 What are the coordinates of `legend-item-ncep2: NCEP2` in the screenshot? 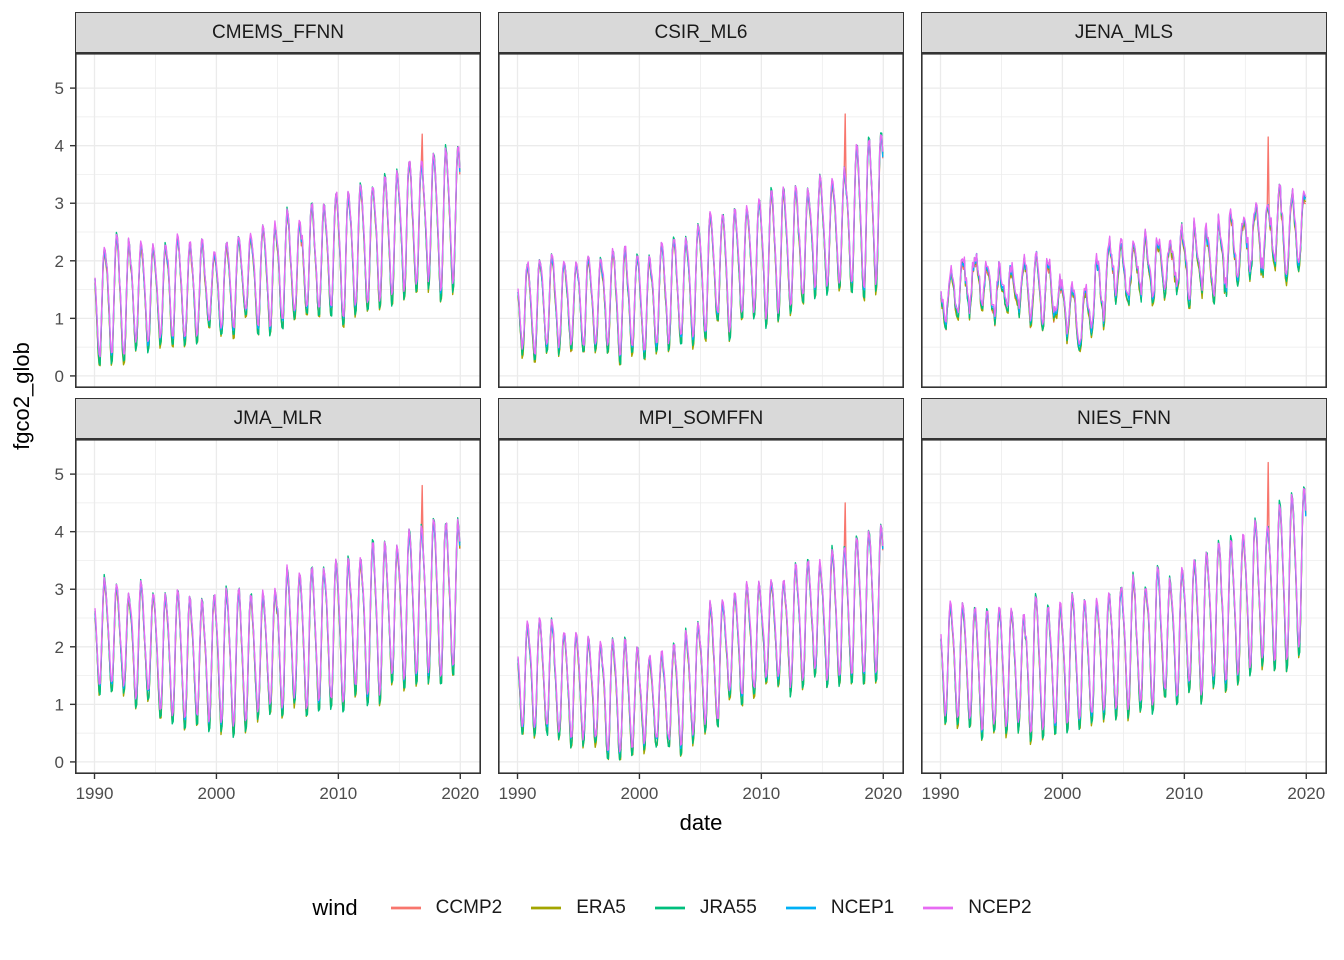 It's located at (976, 908).